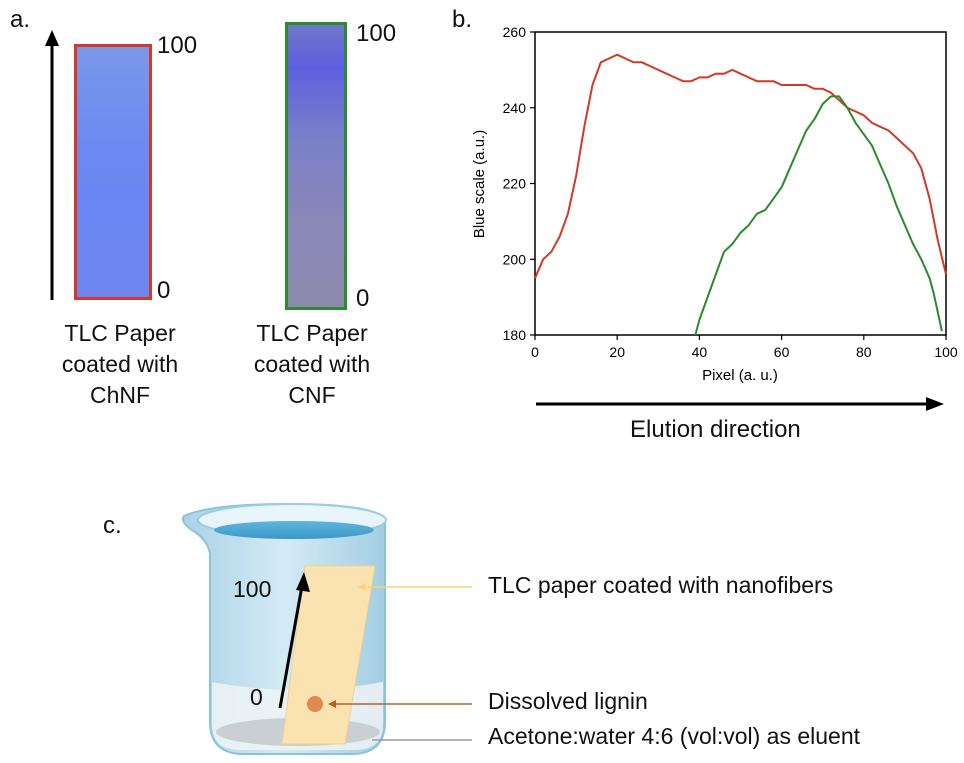 The width and height of the screenshot is (964, 763). Describe the element at coordinates (864, 352) in the screenshot. I see `x-tick-label: 80` at that location.